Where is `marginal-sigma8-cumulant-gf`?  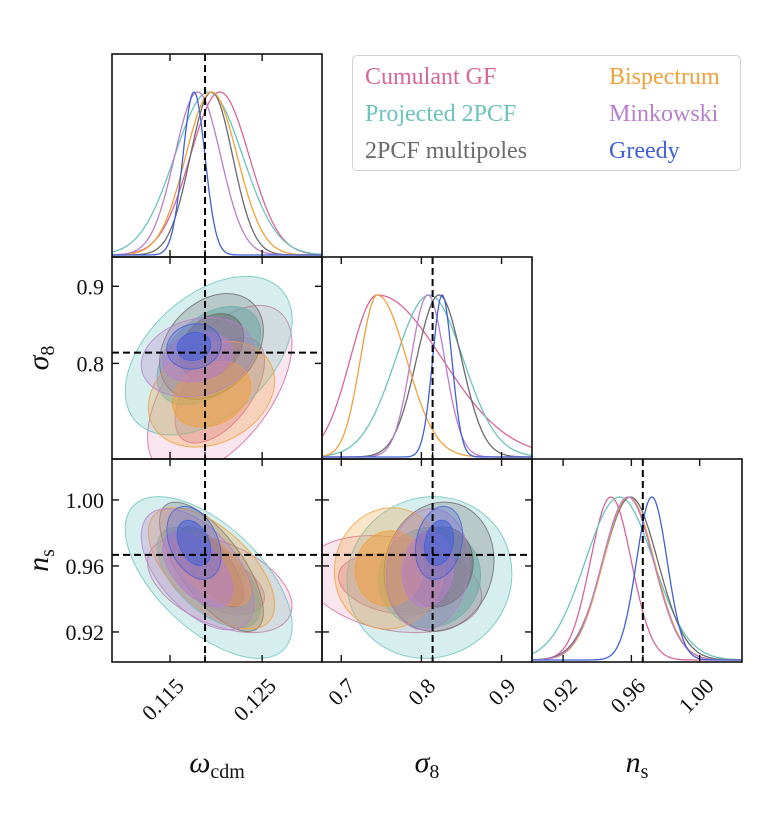
marginal-sigma8-cumulant-gf is located at coordinates (427, 371).